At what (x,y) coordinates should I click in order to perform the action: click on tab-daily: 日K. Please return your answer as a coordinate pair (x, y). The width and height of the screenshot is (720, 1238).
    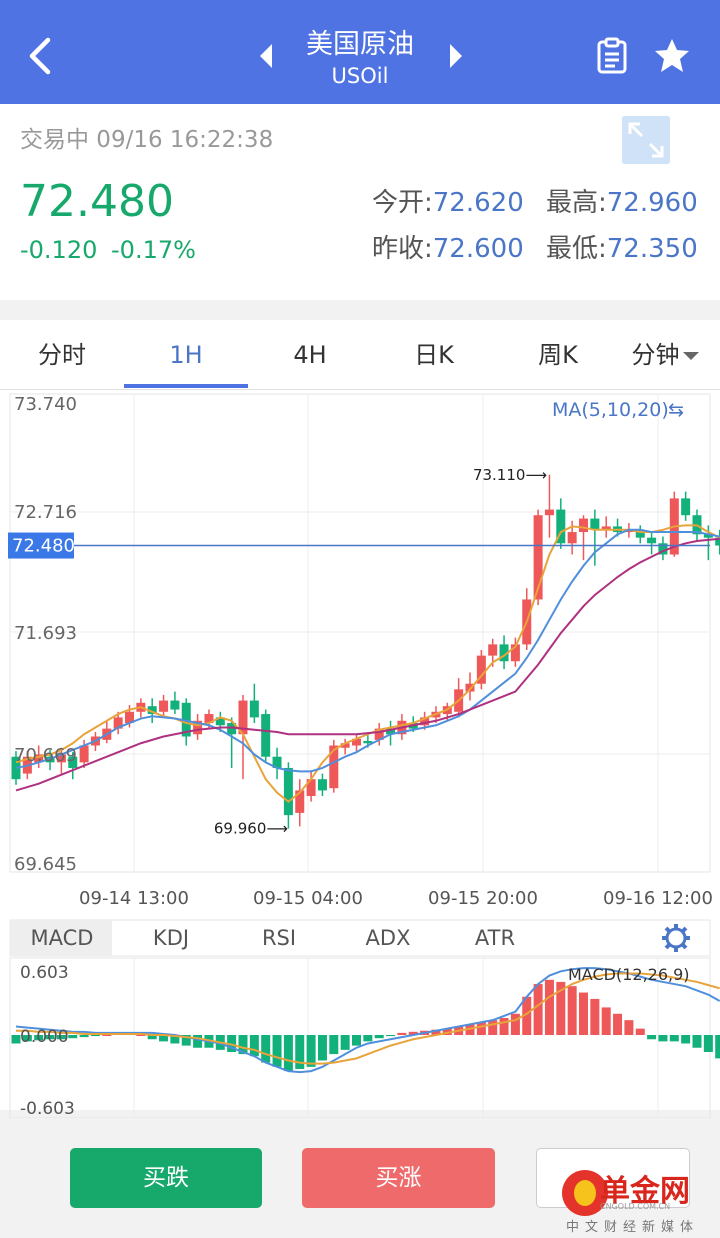
    Looking at the image, I should click on (434, 355).